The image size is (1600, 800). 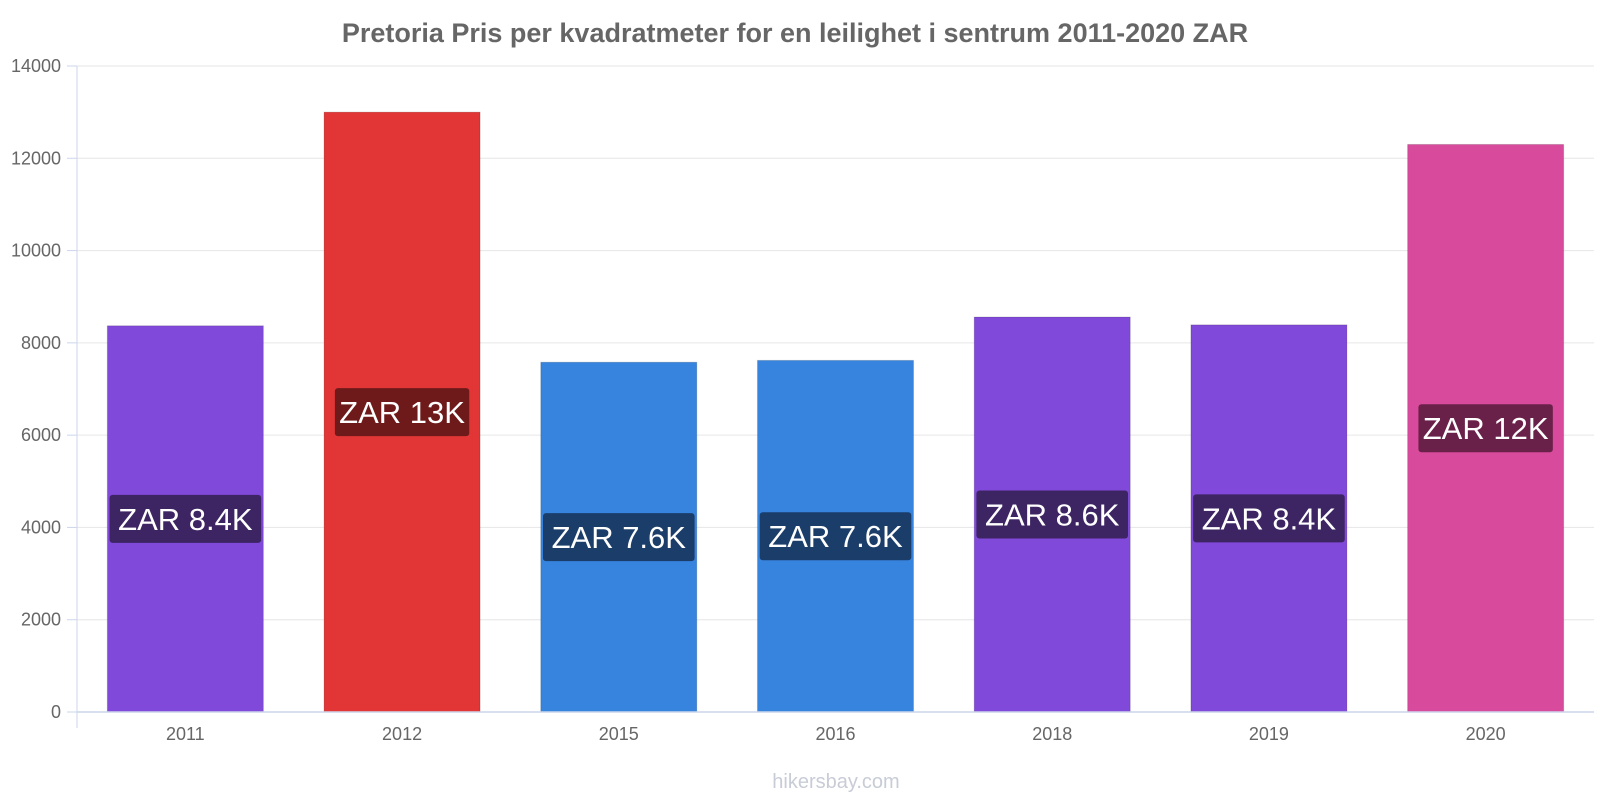 I want to click on y-tick-label: 10000, so click(x=36, y=251).